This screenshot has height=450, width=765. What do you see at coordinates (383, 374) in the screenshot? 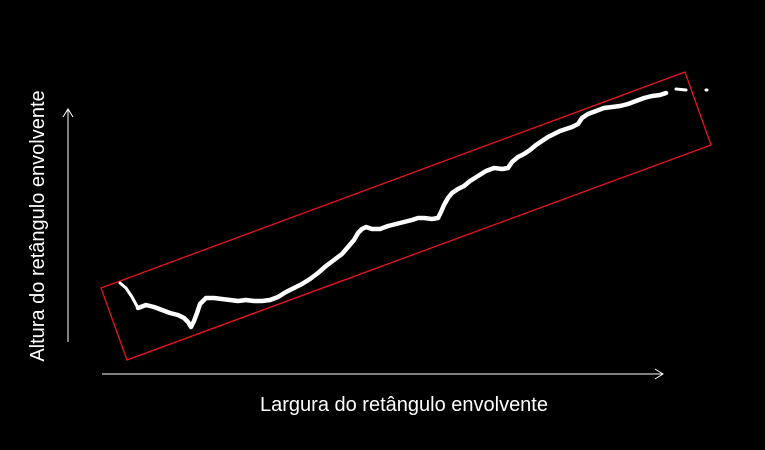
I see `x-axis-arrow` at bounding box center [383, 374].